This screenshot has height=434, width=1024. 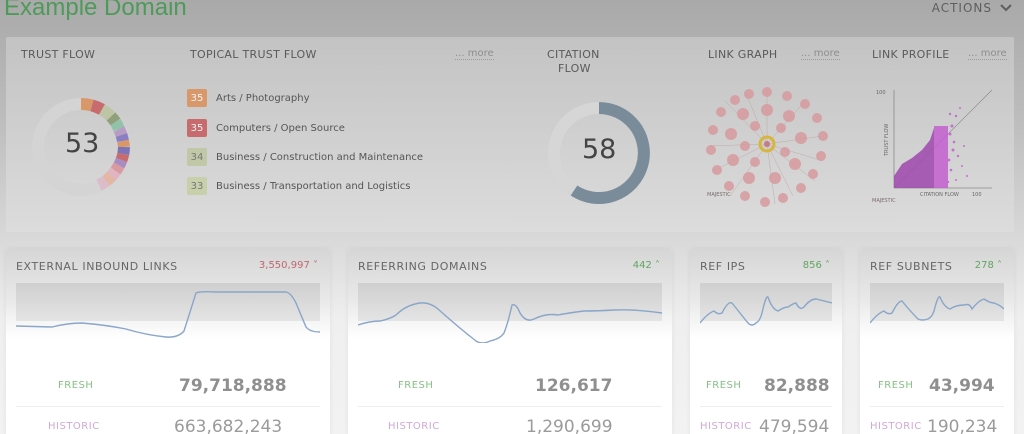 I want to click on citation-flow-value: 58, so click(x=599, y=149).